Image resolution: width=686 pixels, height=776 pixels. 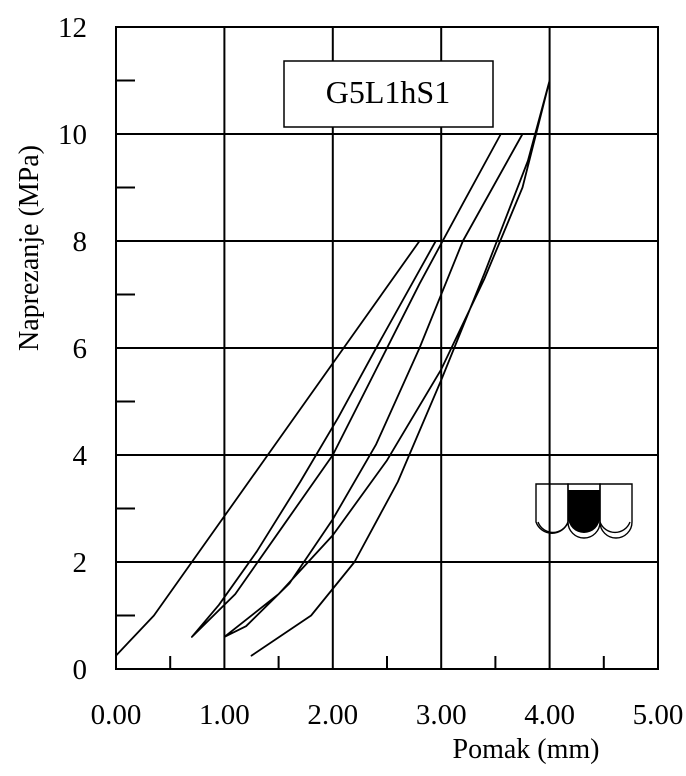 What do you see at coordinates (80, 563) in the screenshot?
I see `y-tick-label: 2` at bounding box center [80, 563].